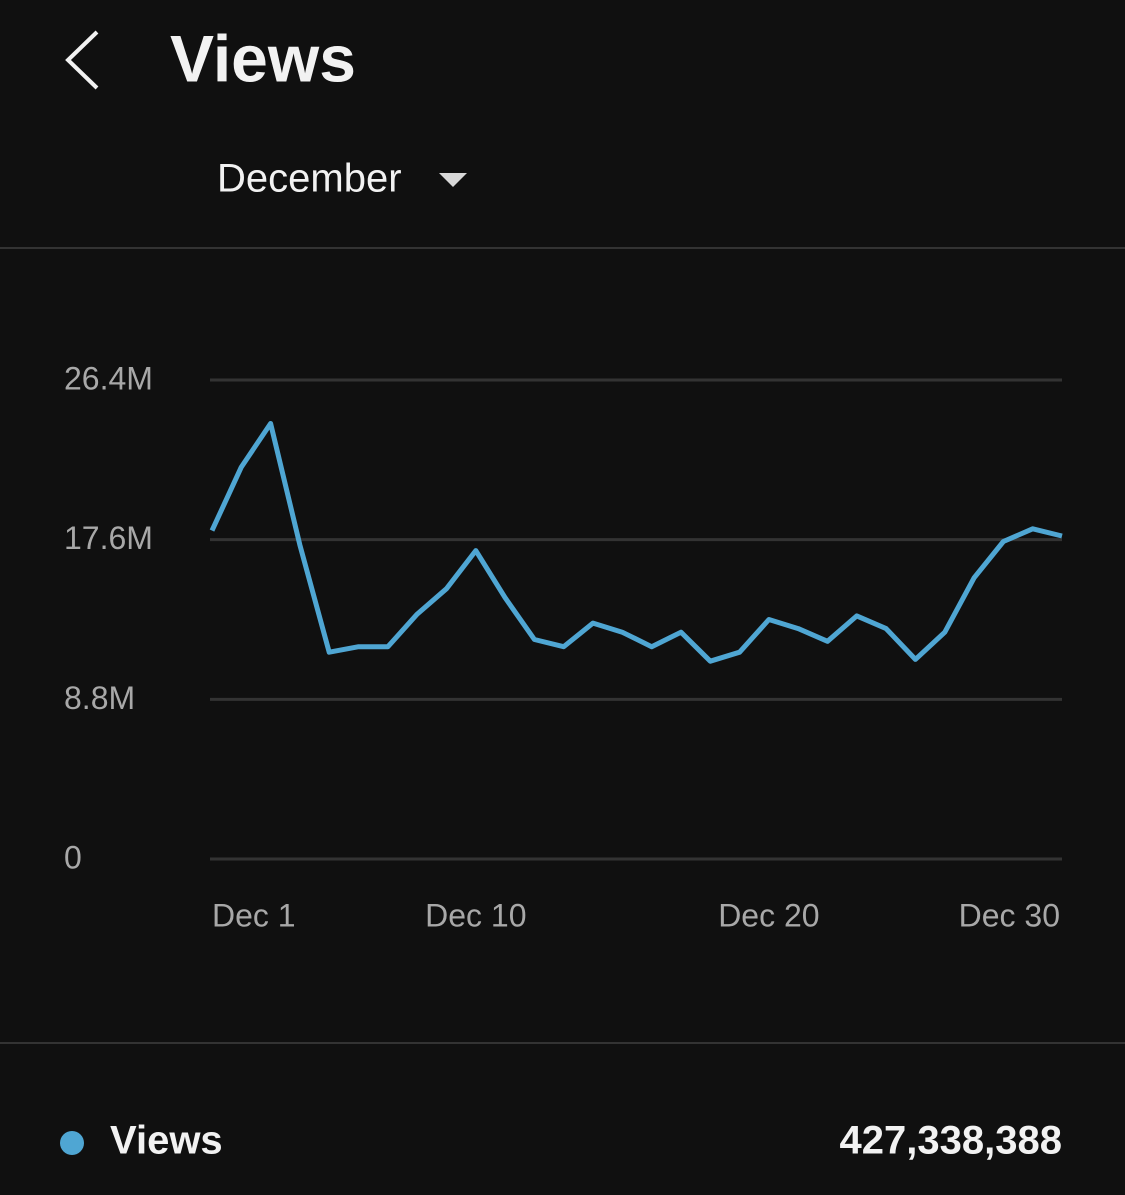  Describe the element at coordinates (254, 915) in the screenshot. I see `x-tick-label: Dec 1` at that location.